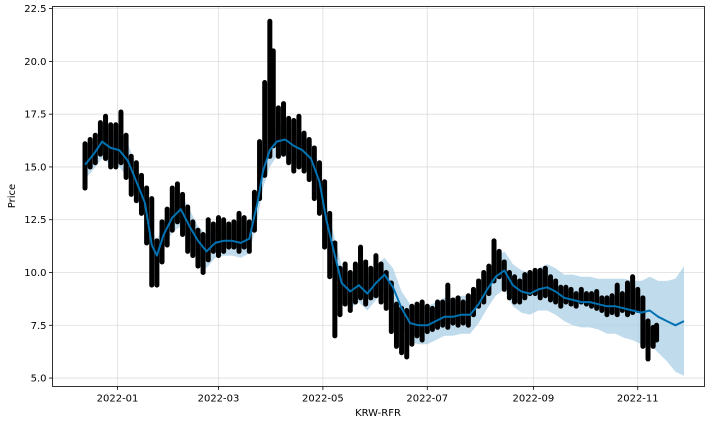 The image size is (712, 424). I want to click on x-tick-label: 2022-01, so click(118, 399).